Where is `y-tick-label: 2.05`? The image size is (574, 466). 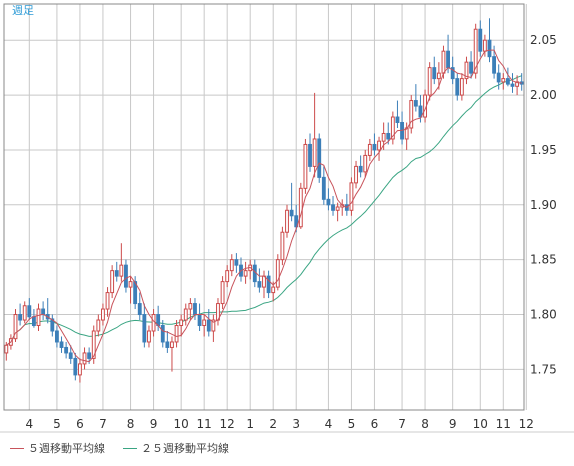 y-tick-label: 2.05 is located at coordinates (543, 40).